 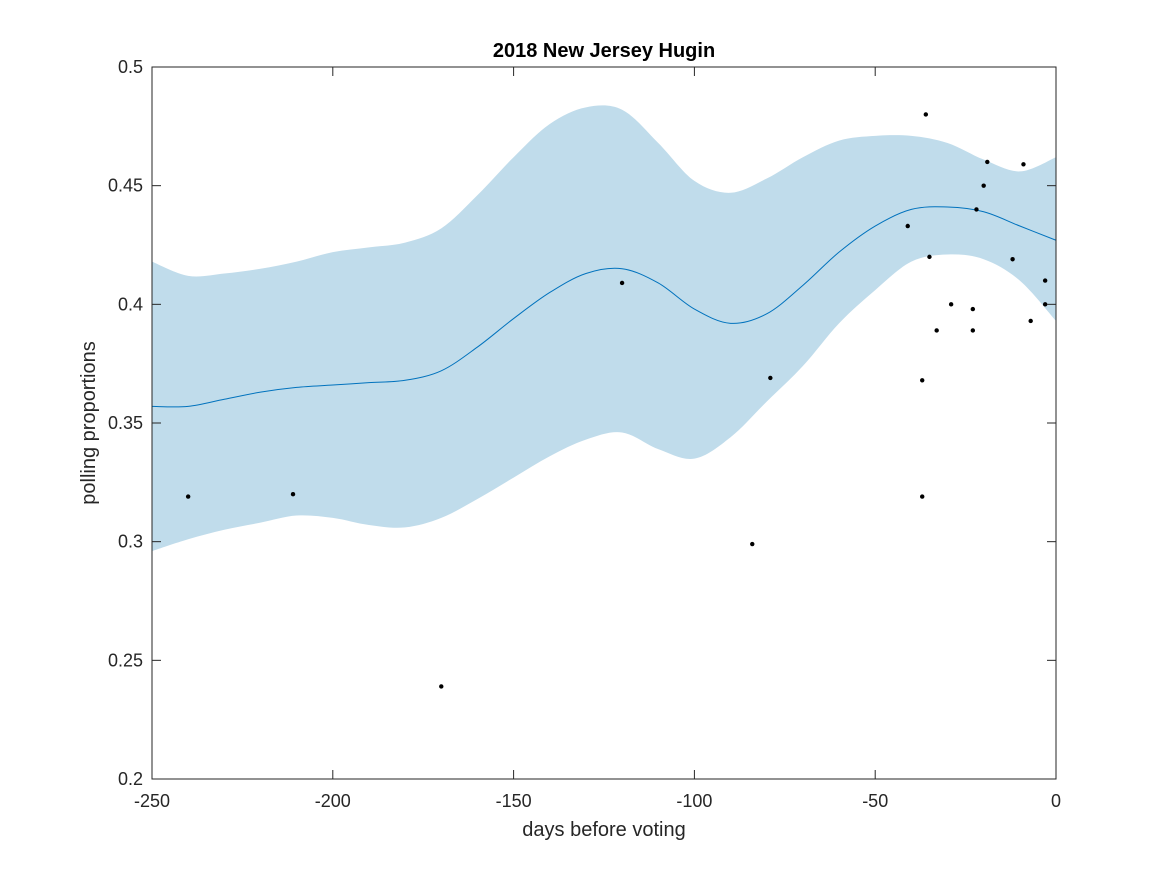 I want to click on x-tick-label: -200, so click(x=333, y=801).